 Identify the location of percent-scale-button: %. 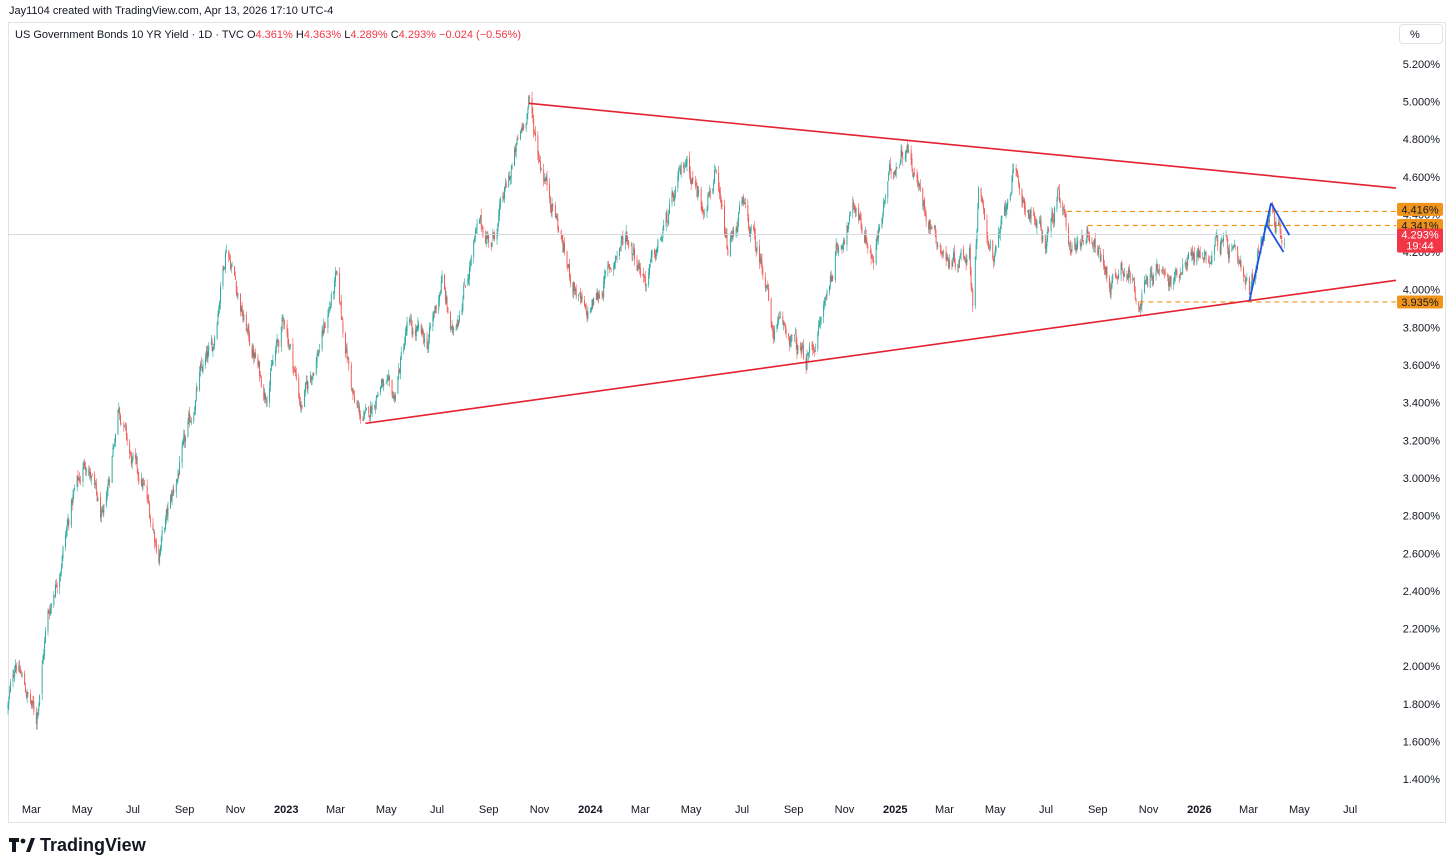
(1421, 34).